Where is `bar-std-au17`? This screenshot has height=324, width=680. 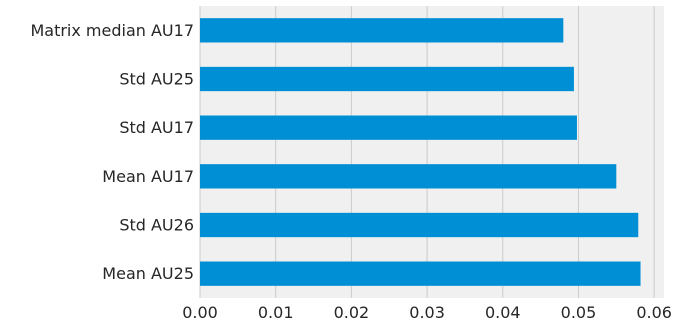 bar-std-au17 is located at coordinates (388, 127).